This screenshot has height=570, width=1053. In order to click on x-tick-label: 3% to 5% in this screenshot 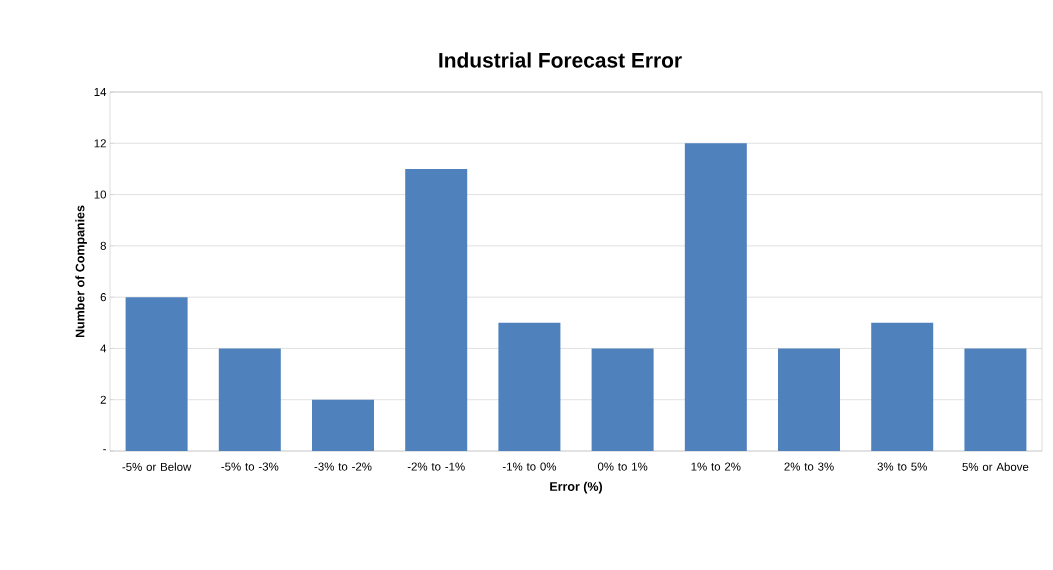, I will do `click(902, 466)`.